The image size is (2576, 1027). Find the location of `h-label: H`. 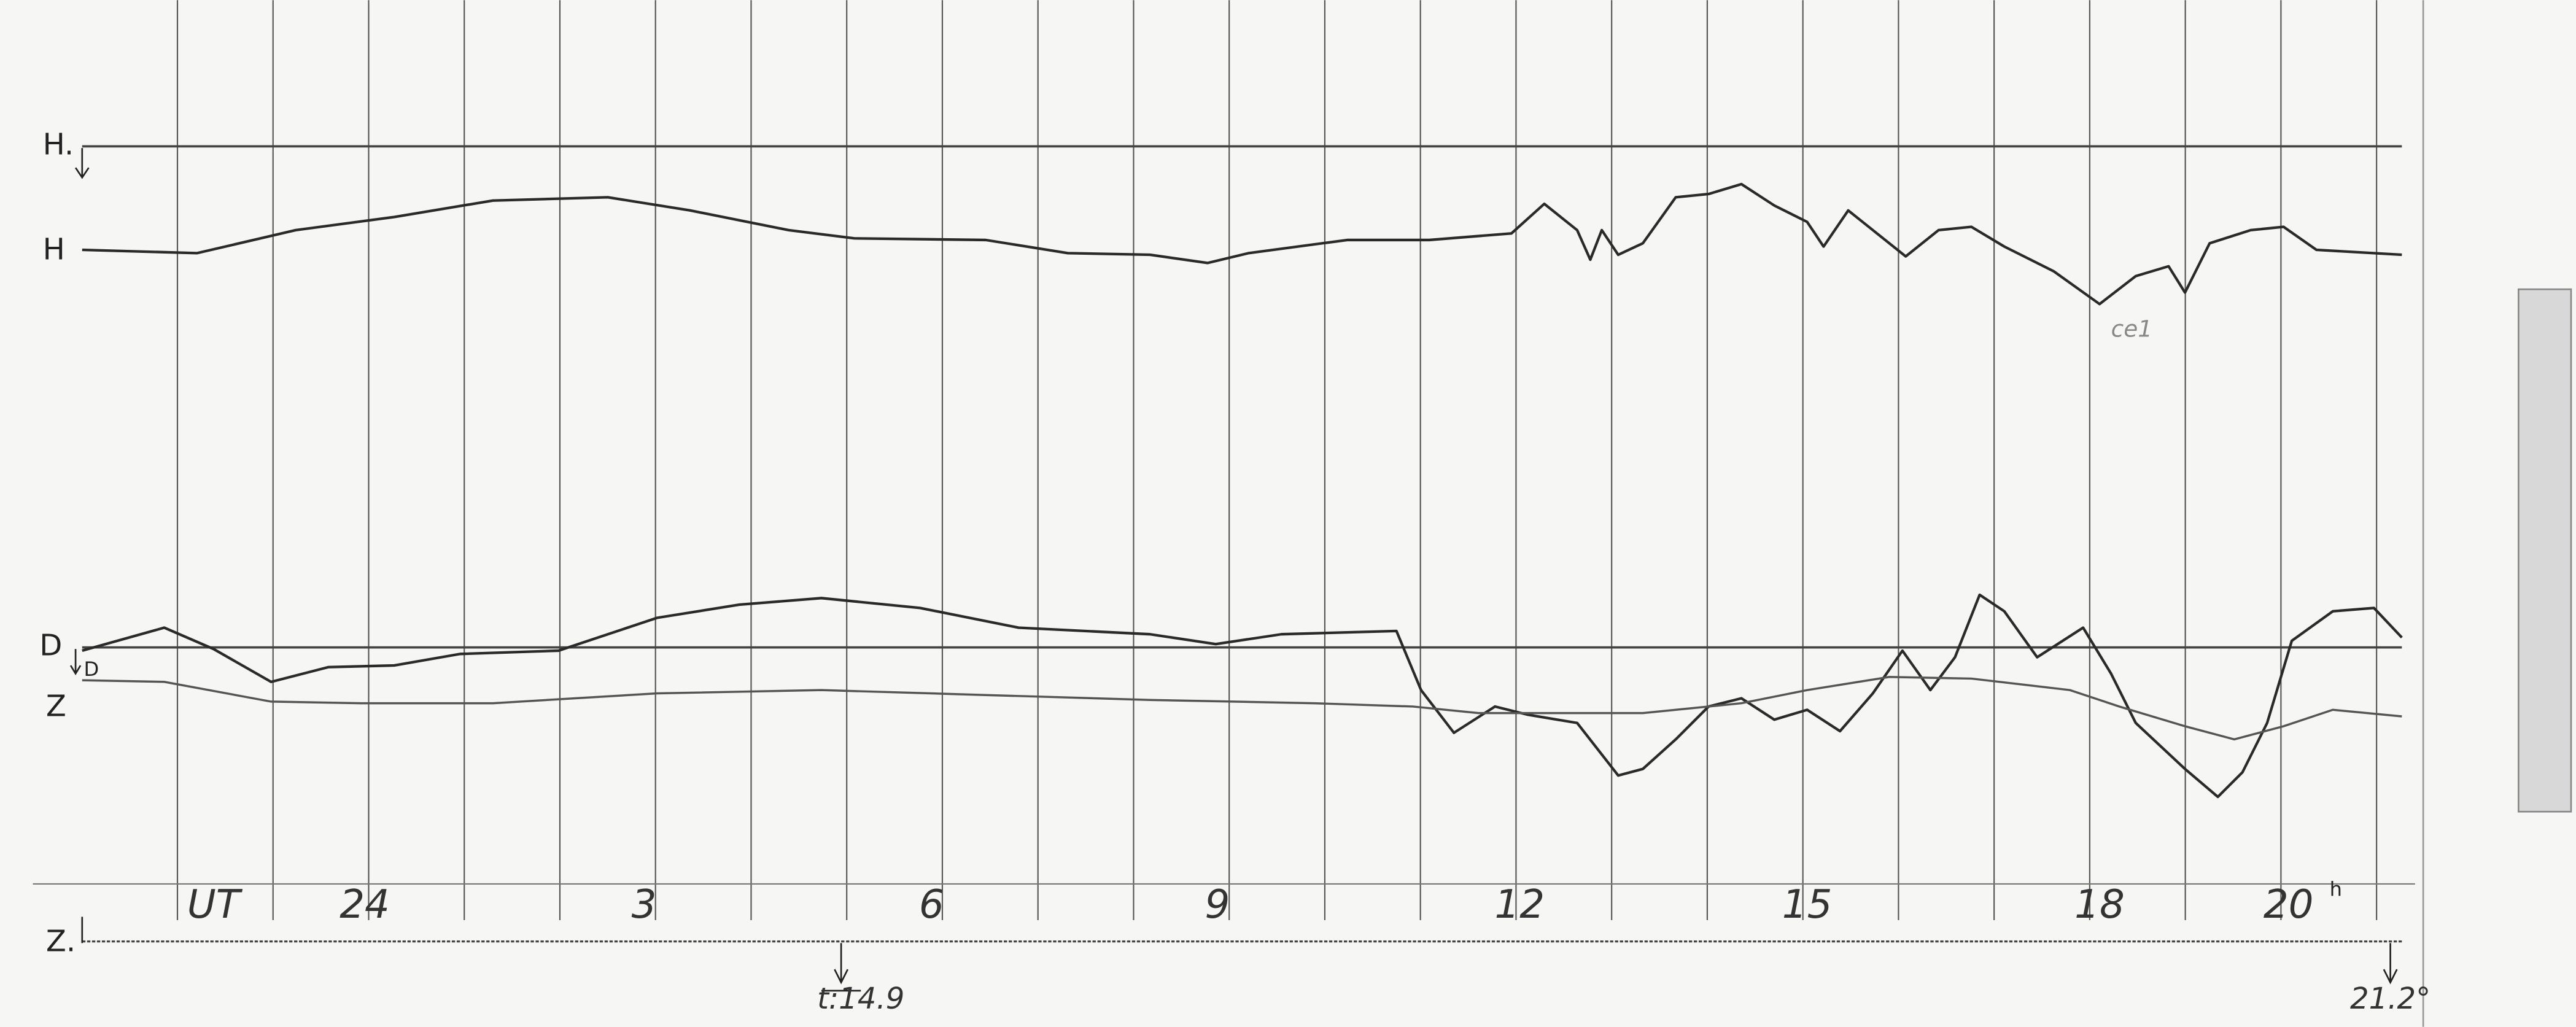

h-label: H is located at coordinates (54, 250).